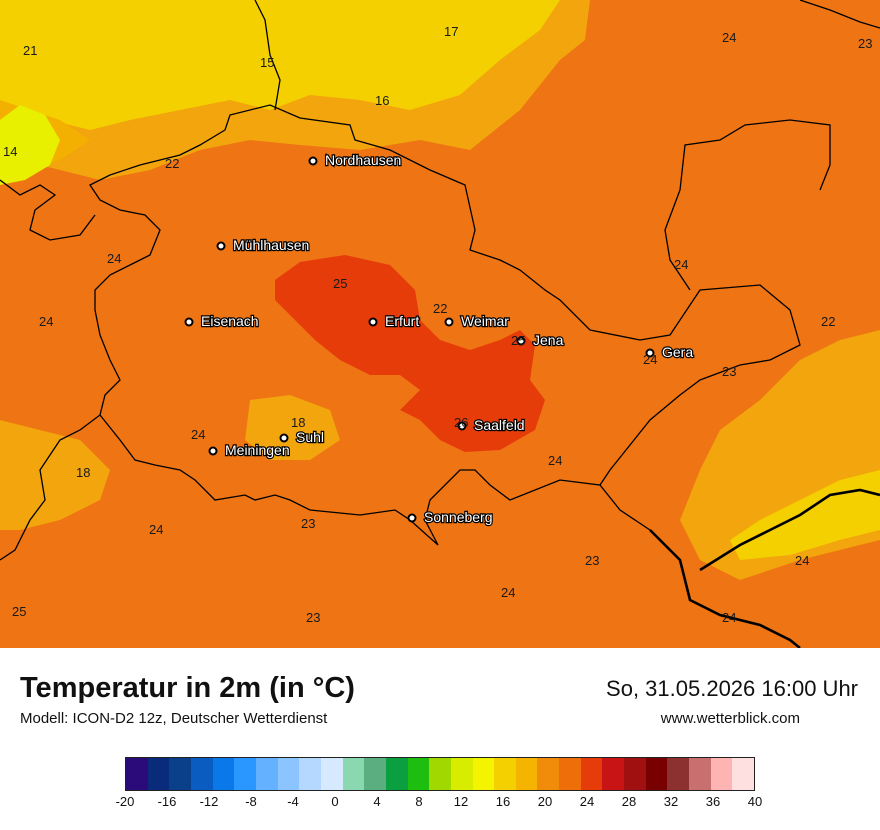 This screenshot has width=880, height=830. What do you see at coordinates (125, 801) in the screenshot?
I see `legend-tick-label: -20` at bounding box center [125, 801].